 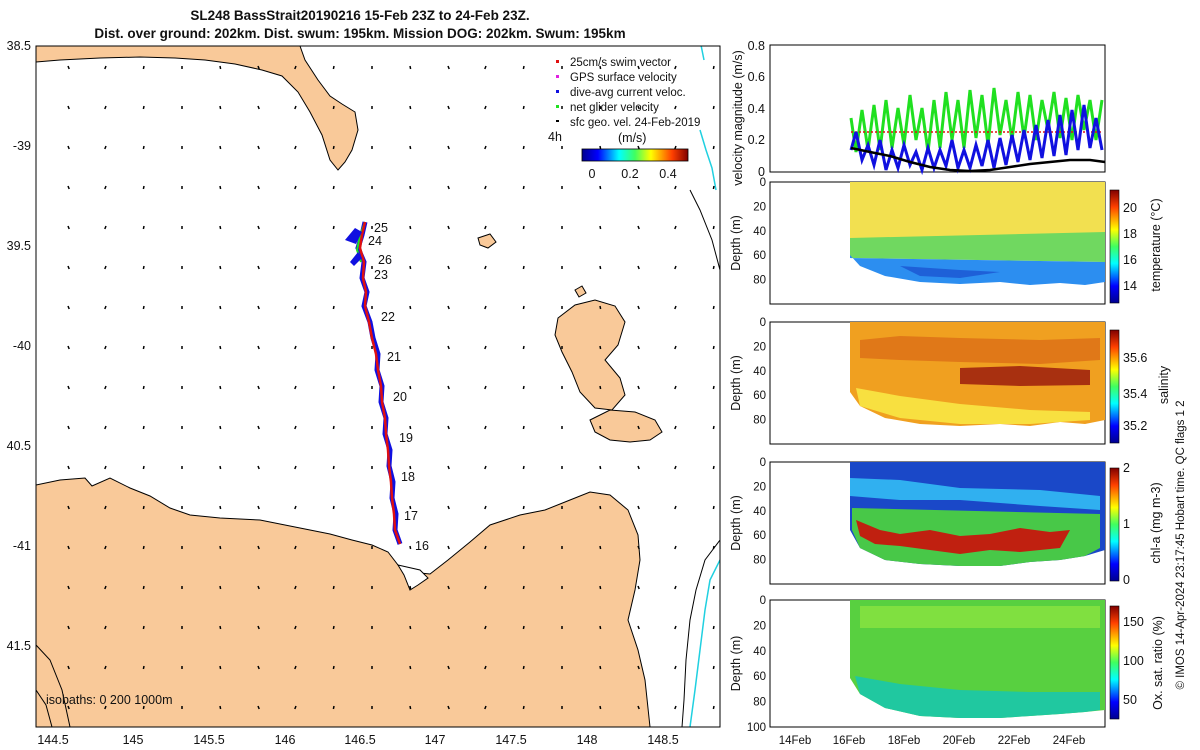 I want to click on day-label: 16, so click(x=422, y=546).